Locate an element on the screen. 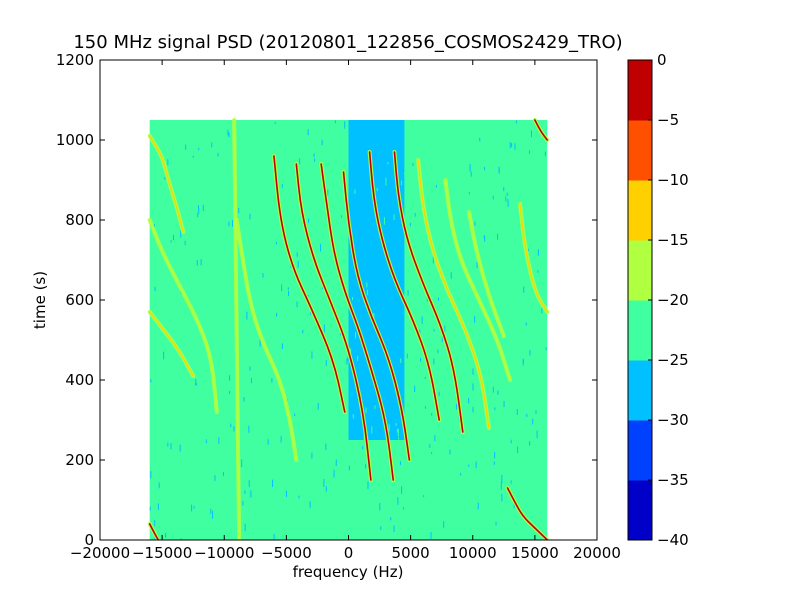 This screenshot has width=800, height=600. trace-s13 is located at coordinates (453, 294).